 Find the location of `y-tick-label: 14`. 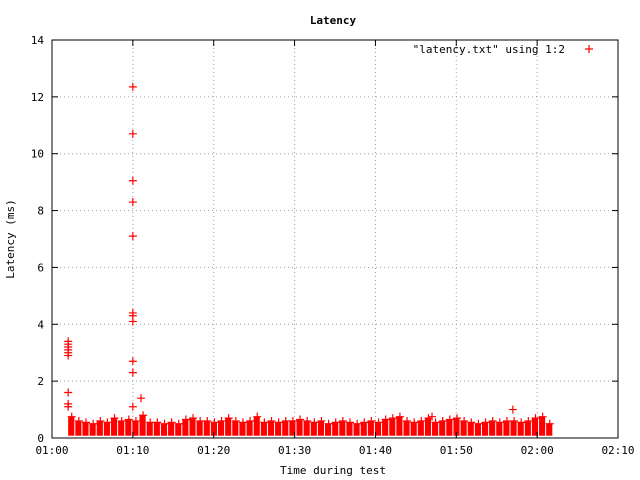

y-tick-label: 14 is located at coordinates (38, 40).